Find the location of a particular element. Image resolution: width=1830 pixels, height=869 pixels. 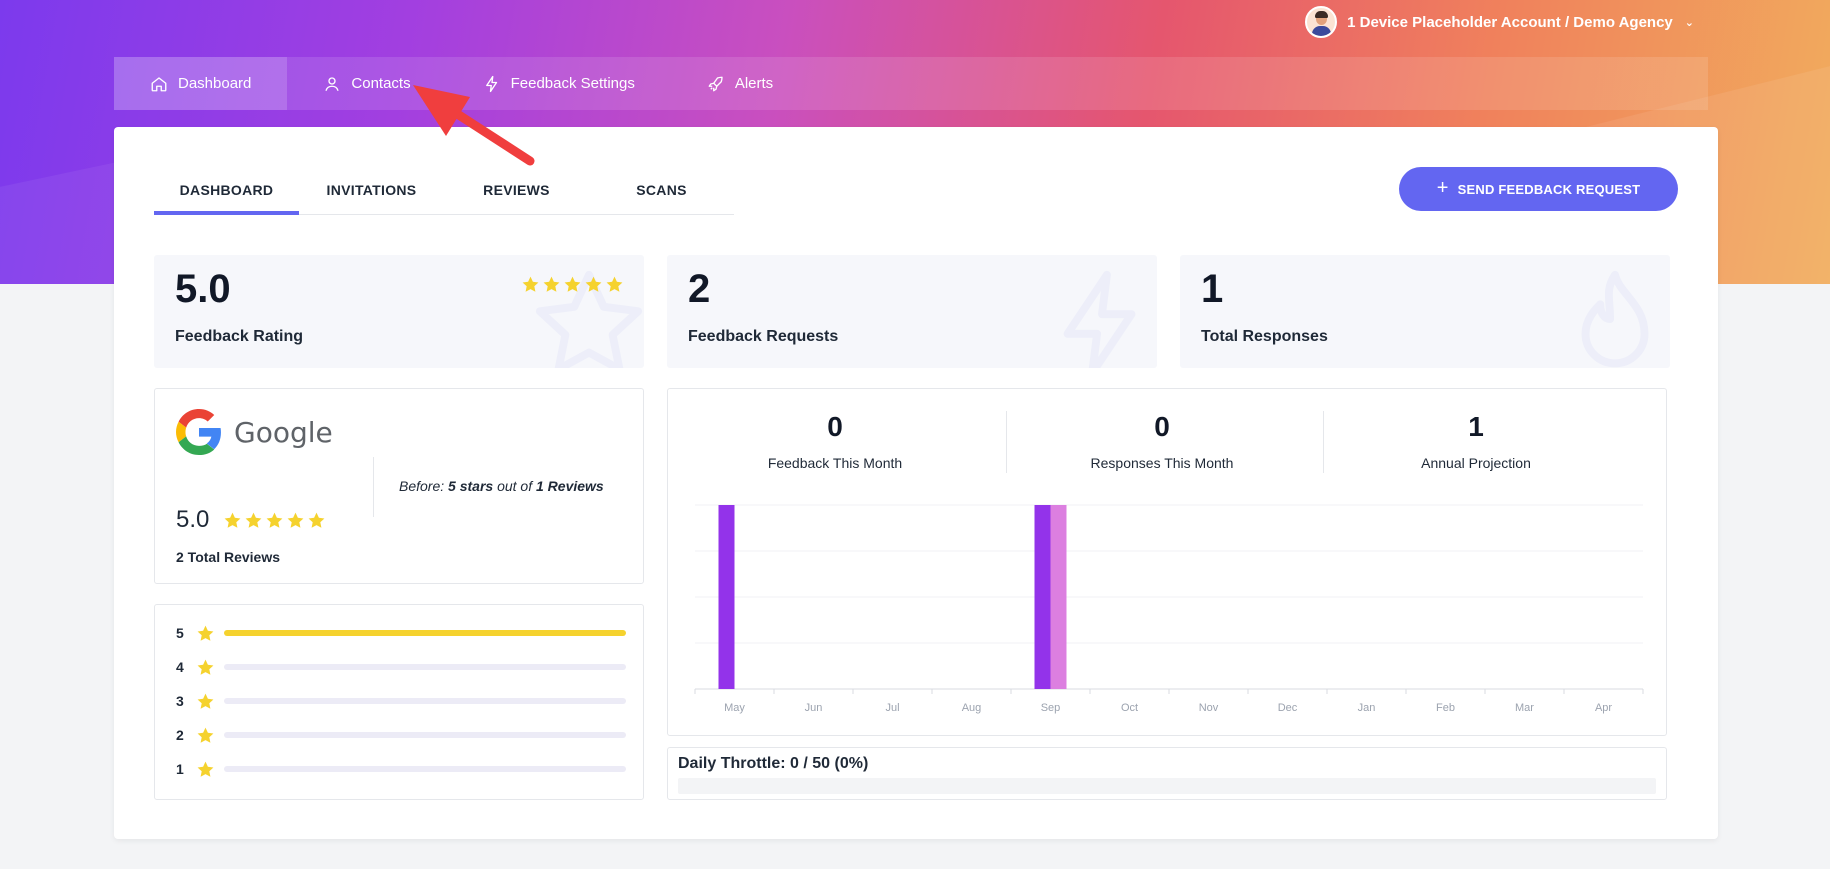

google-logo: Google is located at coordinates (254, 432).